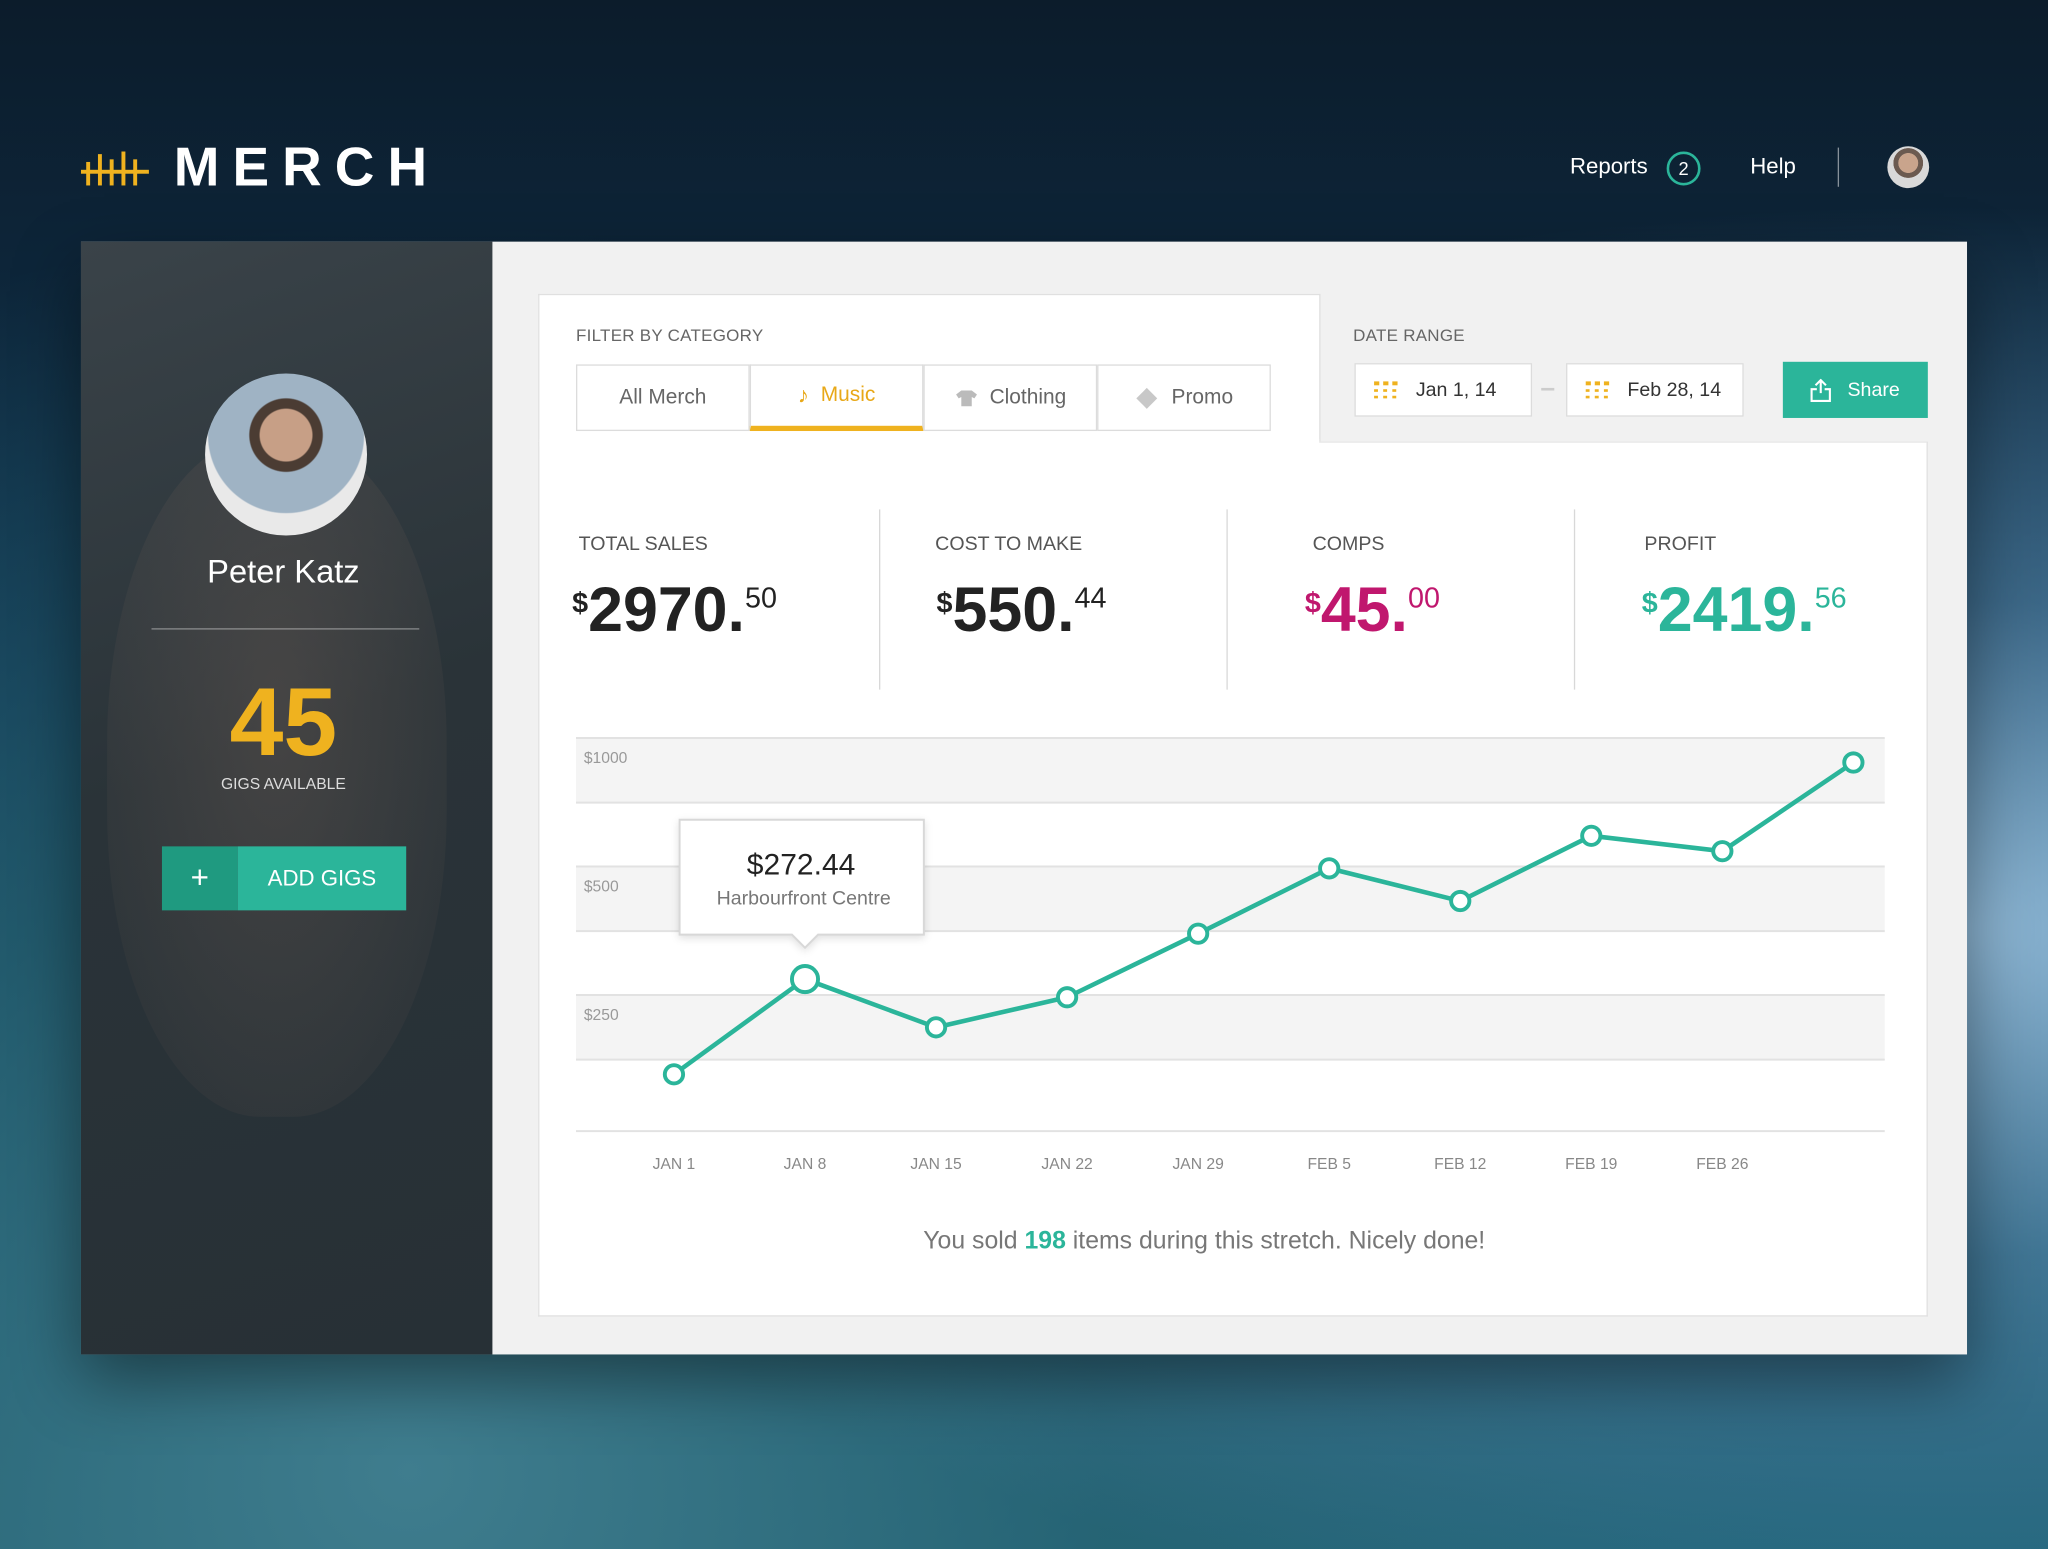 This screenshot has width=2048, height=1549. I want to click on clothing-icon, so click(966, 397).